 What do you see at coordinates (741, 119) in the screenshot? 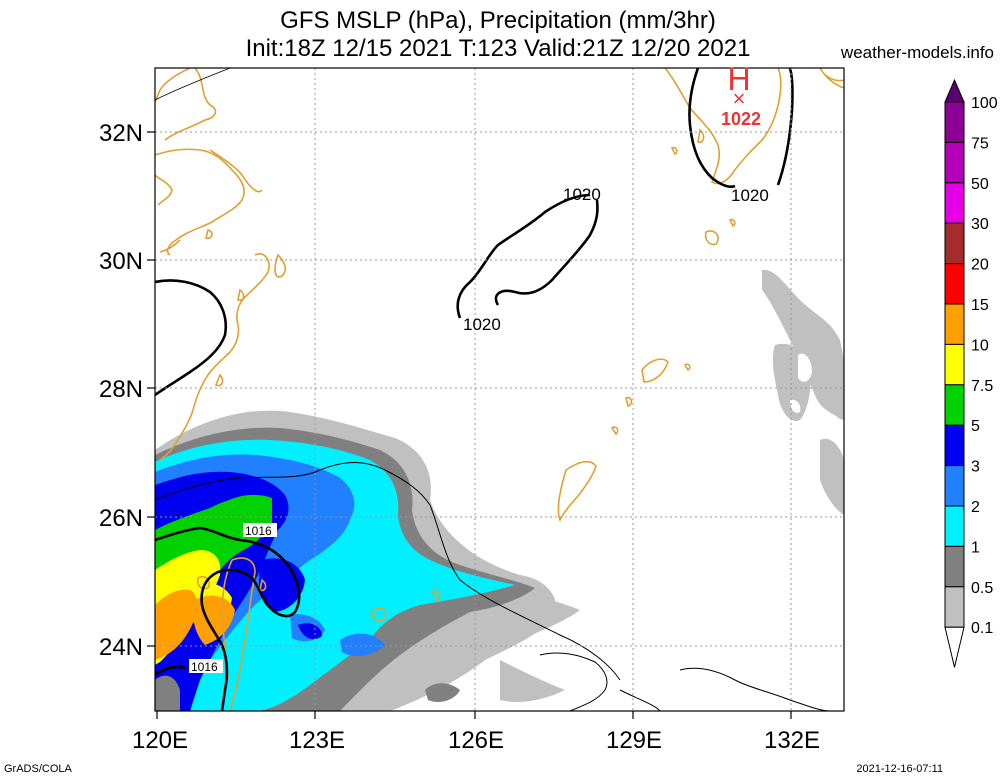
I see `high-value: 1022` at bounding box center [741, 119].